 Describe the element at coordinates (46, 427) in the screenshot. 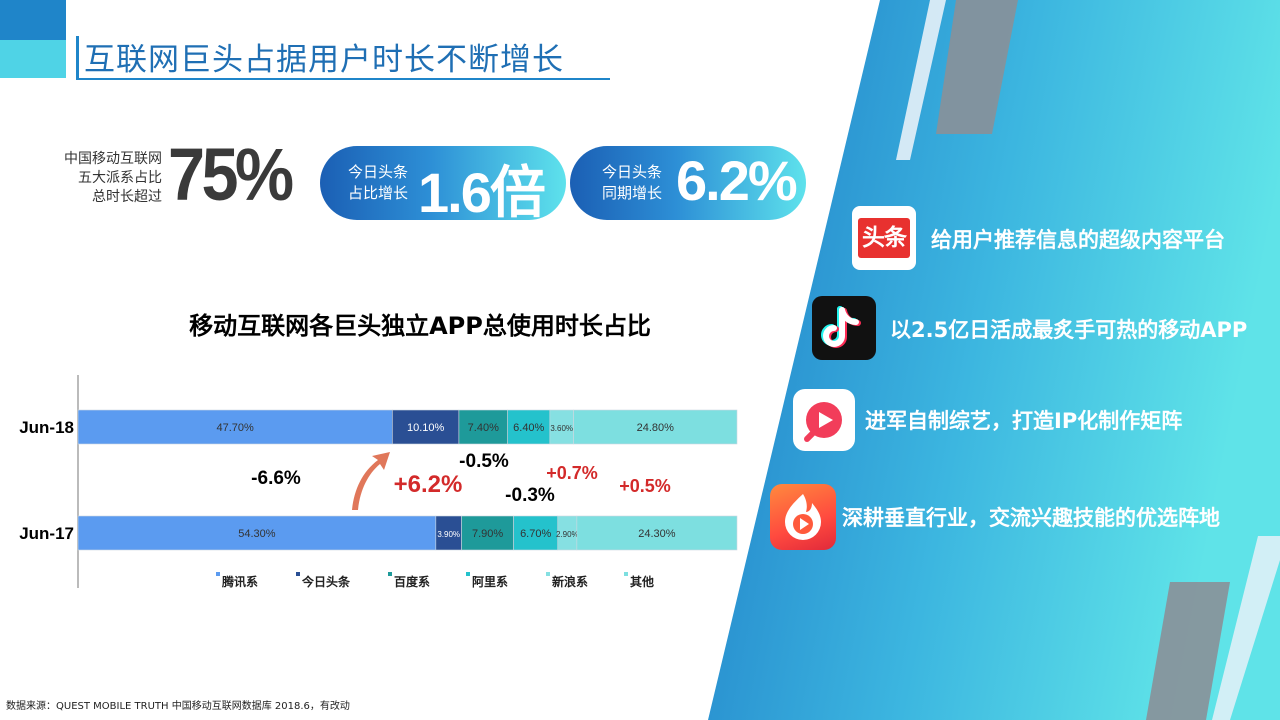

I see `category-label: Jun-18` at that location.